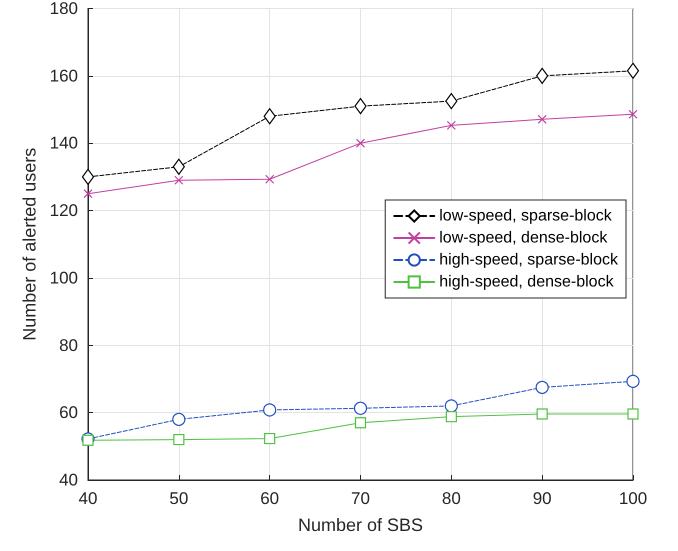 Image resolution: width=678 pixels, height=551 pixels. Describe the element at coordinates (633, 498) in the screenshot. I see `x-tick-label: 100` at that location.